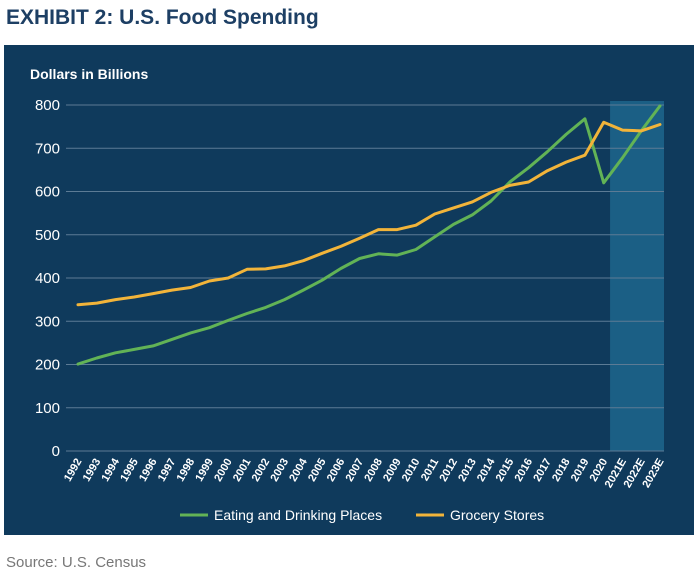 Image resolution: width=700 pixels, height=584 pixels. What do you see at coordinates (47, 105) in the screenshot?
I see `y-tick-label: 800` at bounding box center [47, 105].